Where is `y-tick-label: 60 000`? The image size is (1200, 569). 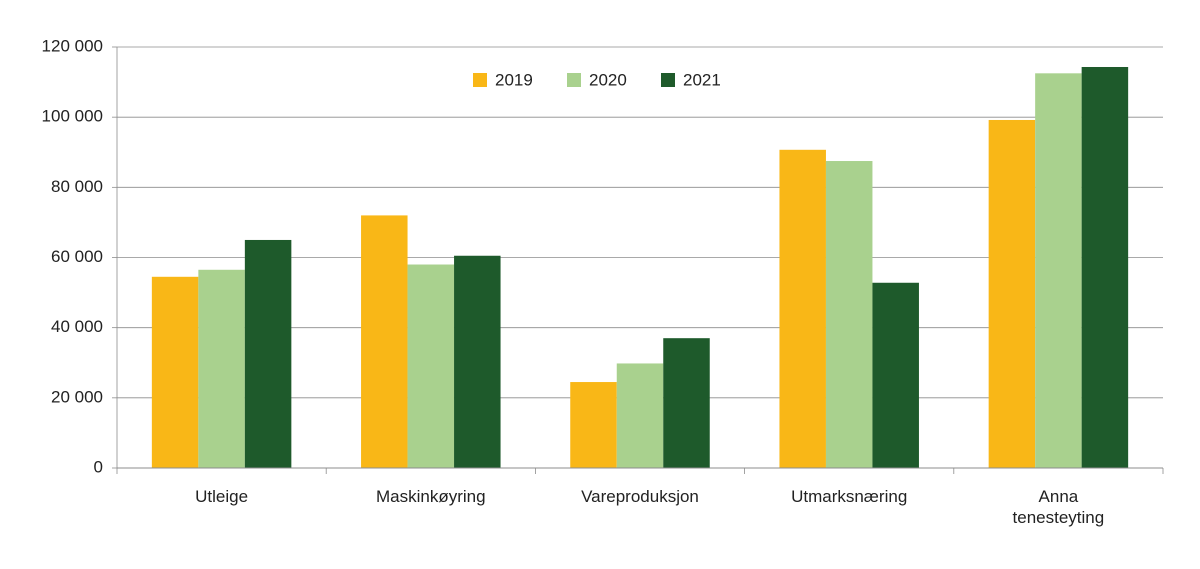 y-tick-label: 60 000 is located at coordinates (77, 256).